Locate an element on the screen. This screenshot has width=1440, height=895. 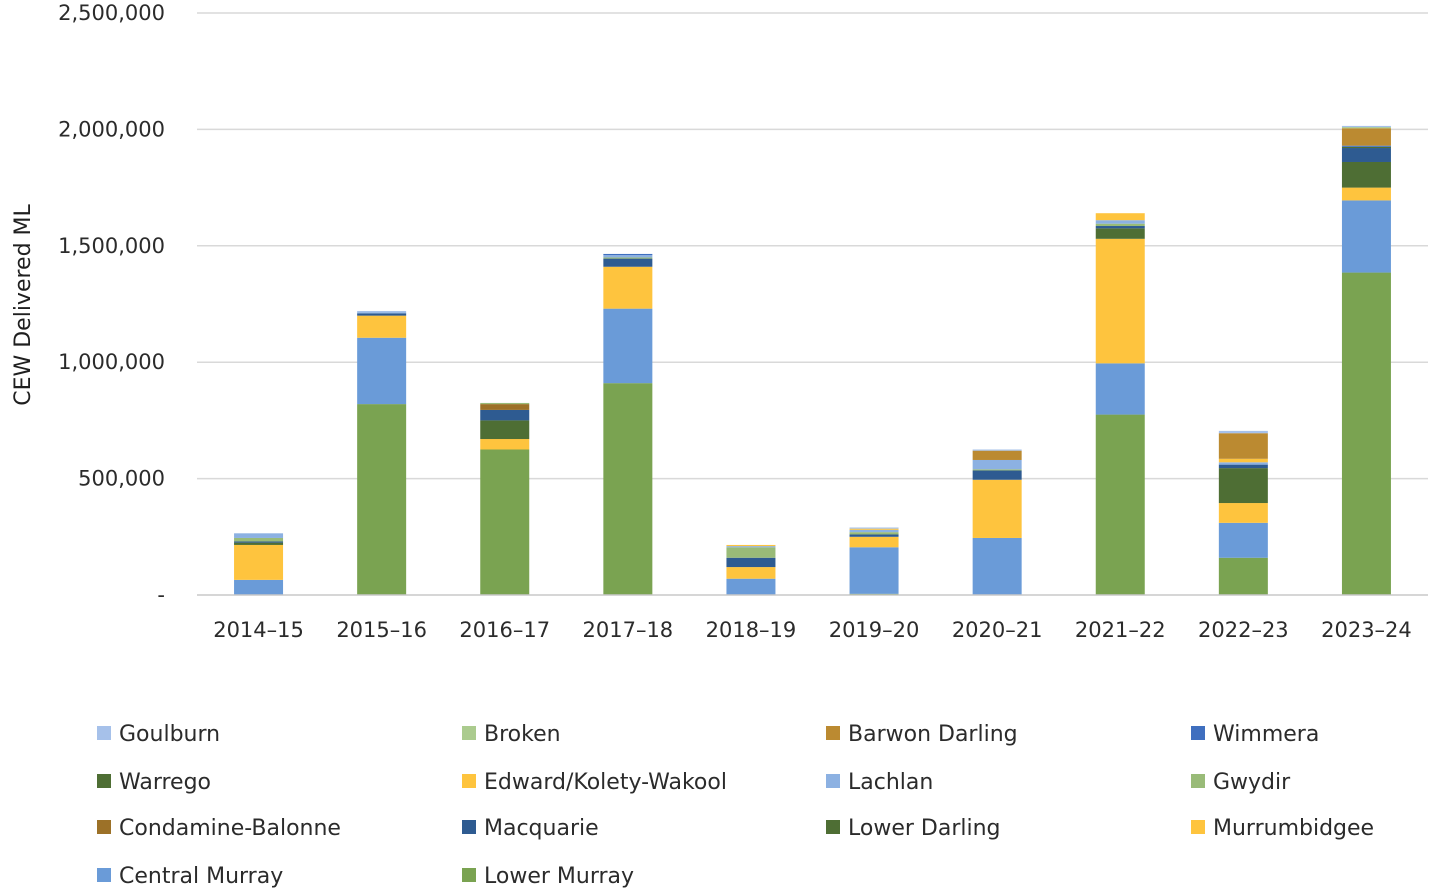
x-tick-label: 2023–24 is located at coordinates (1366, 630).